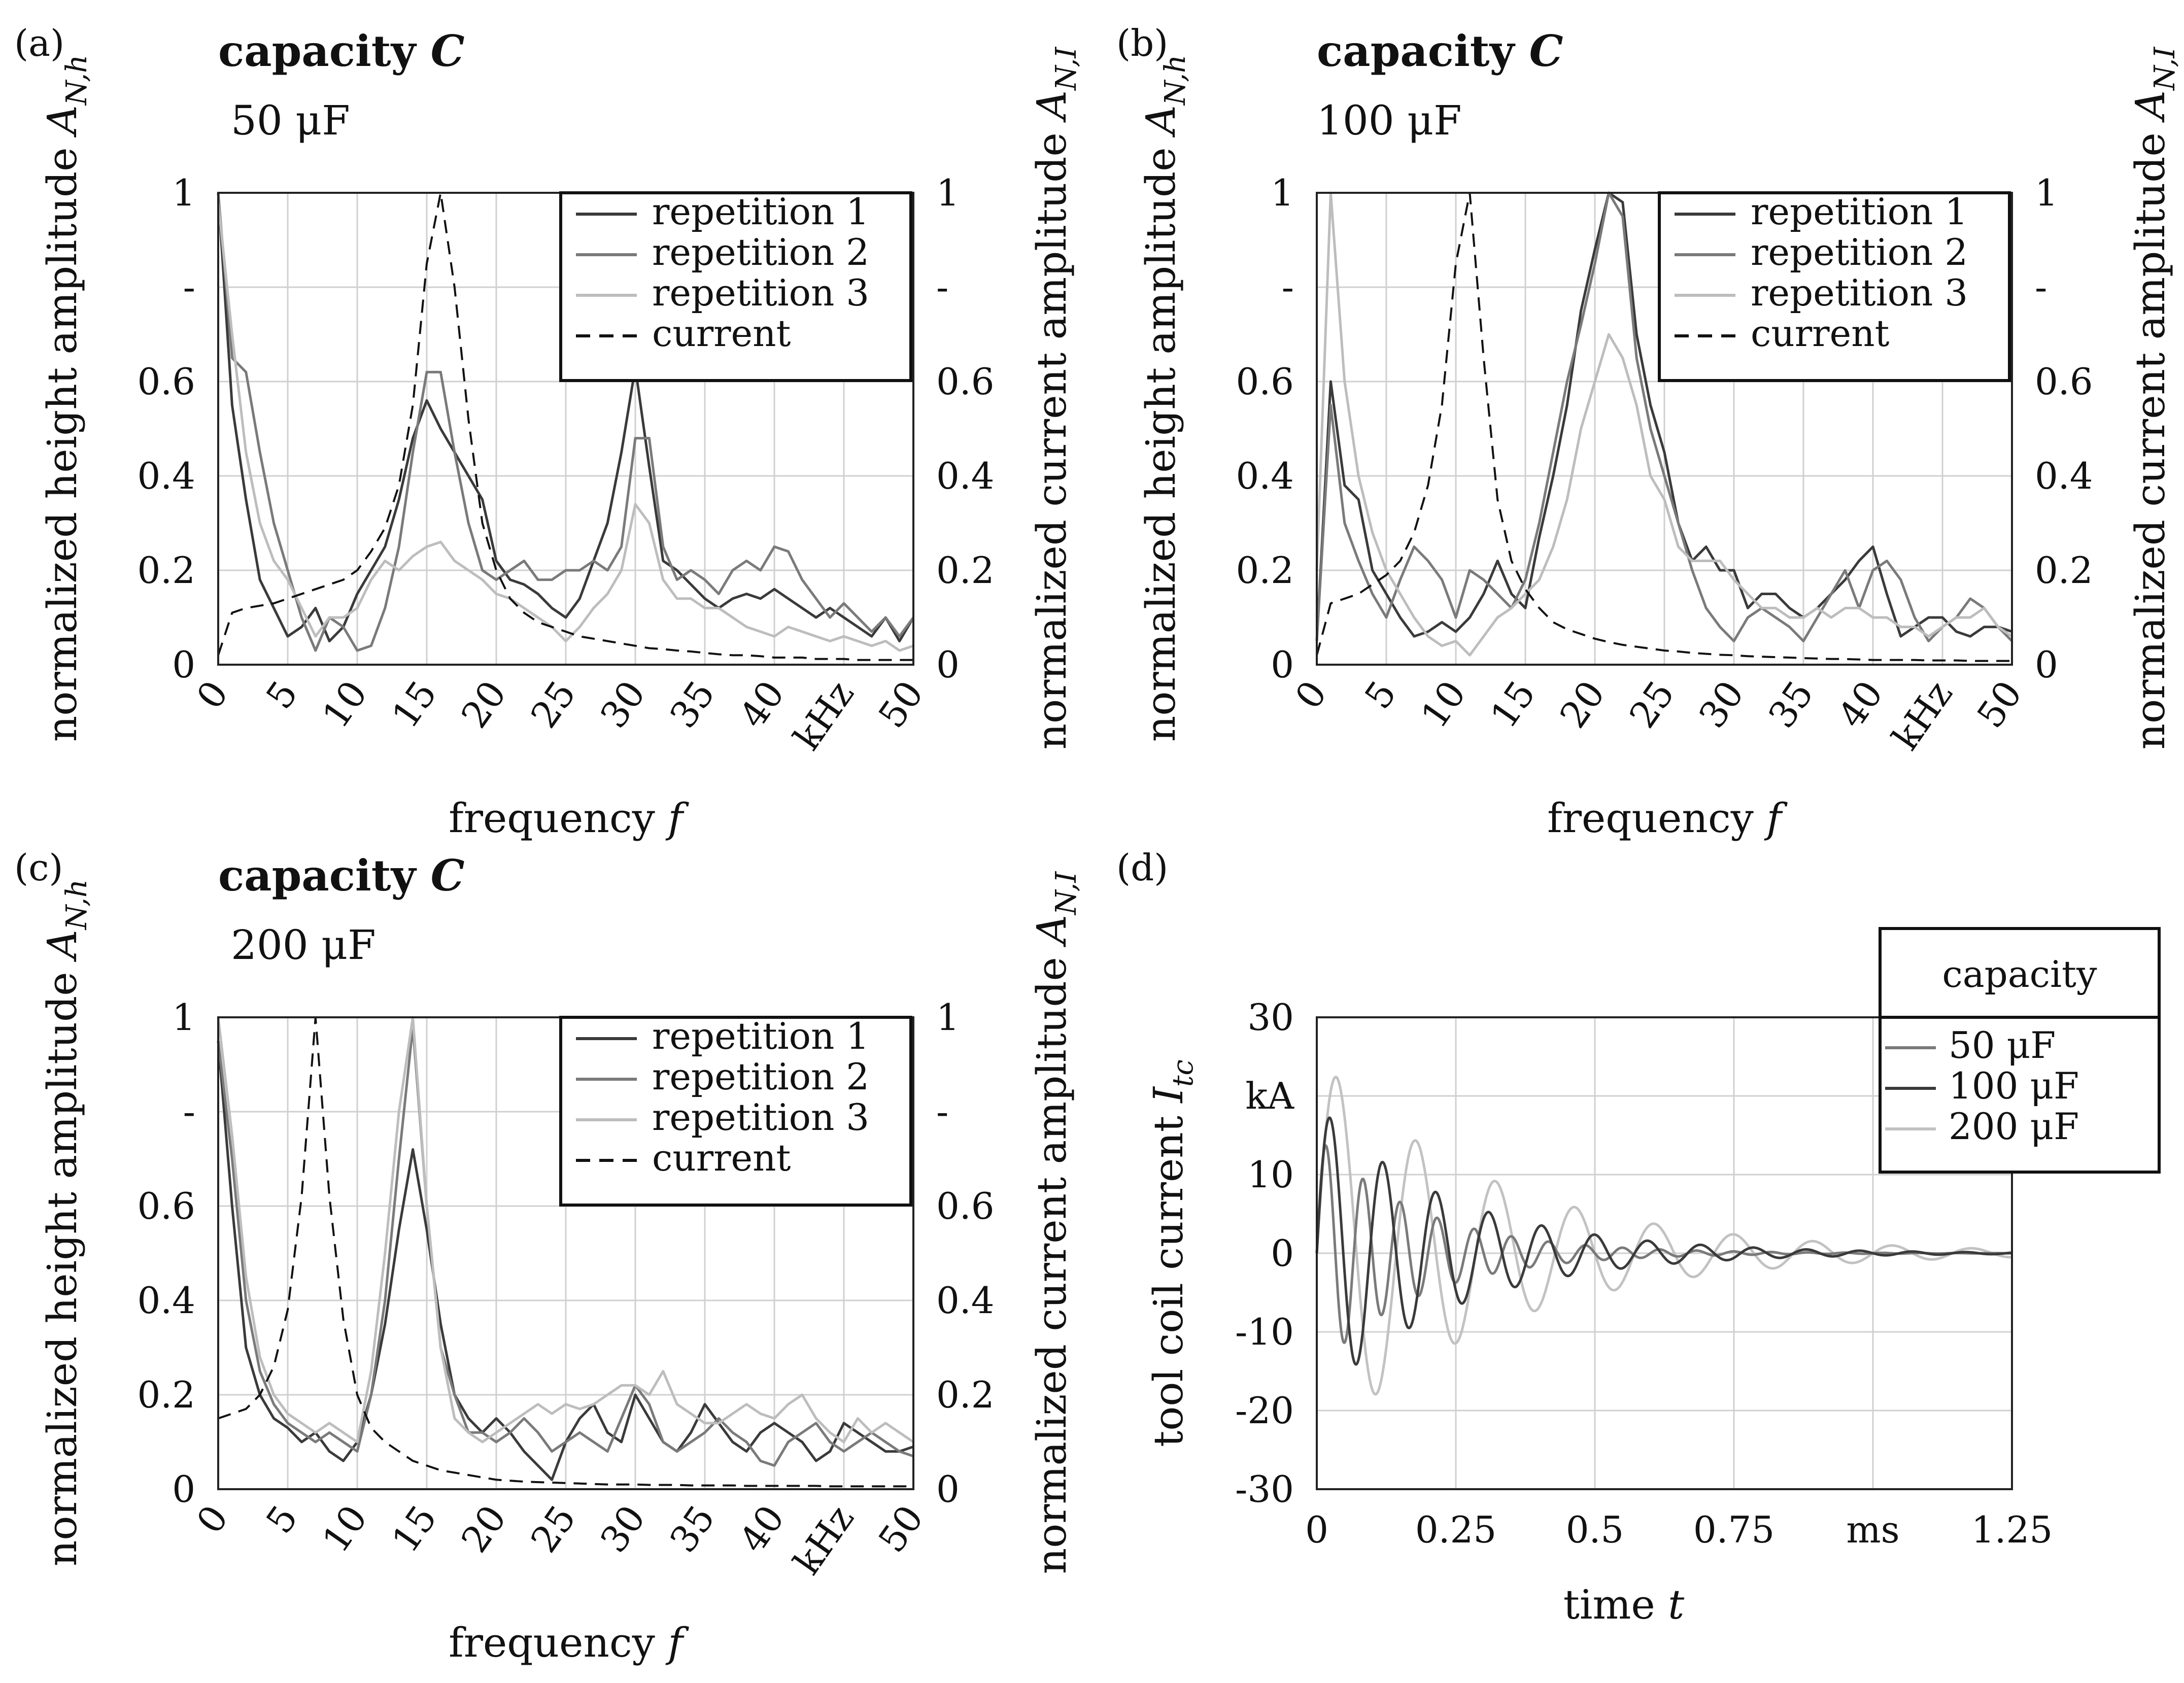  What do you see at coordinates (1455, 1530) in the screenshot?
I see `x-tick-label: 0.25` at bounding box center [1455, 1530].